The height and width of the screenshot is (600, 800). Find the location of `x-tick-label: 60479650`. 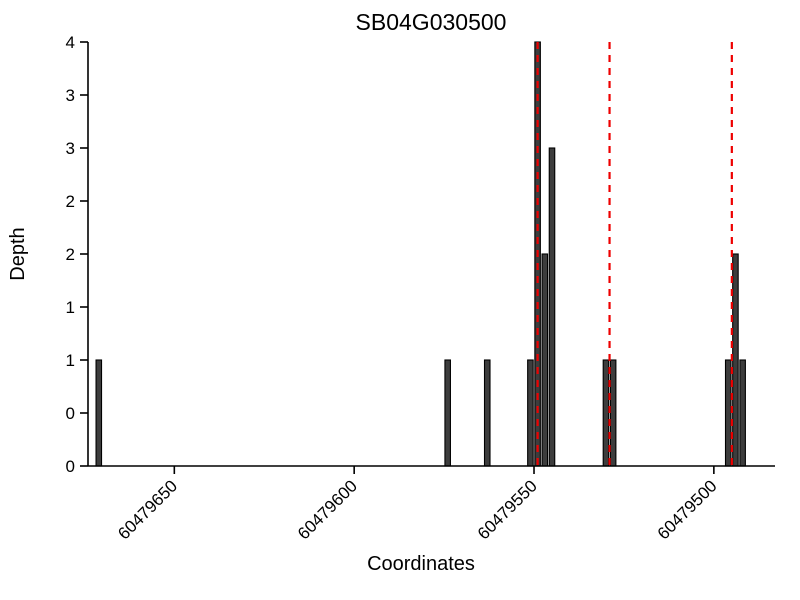

x-tick-label: 60479650 is located at coordinates (147, 509).